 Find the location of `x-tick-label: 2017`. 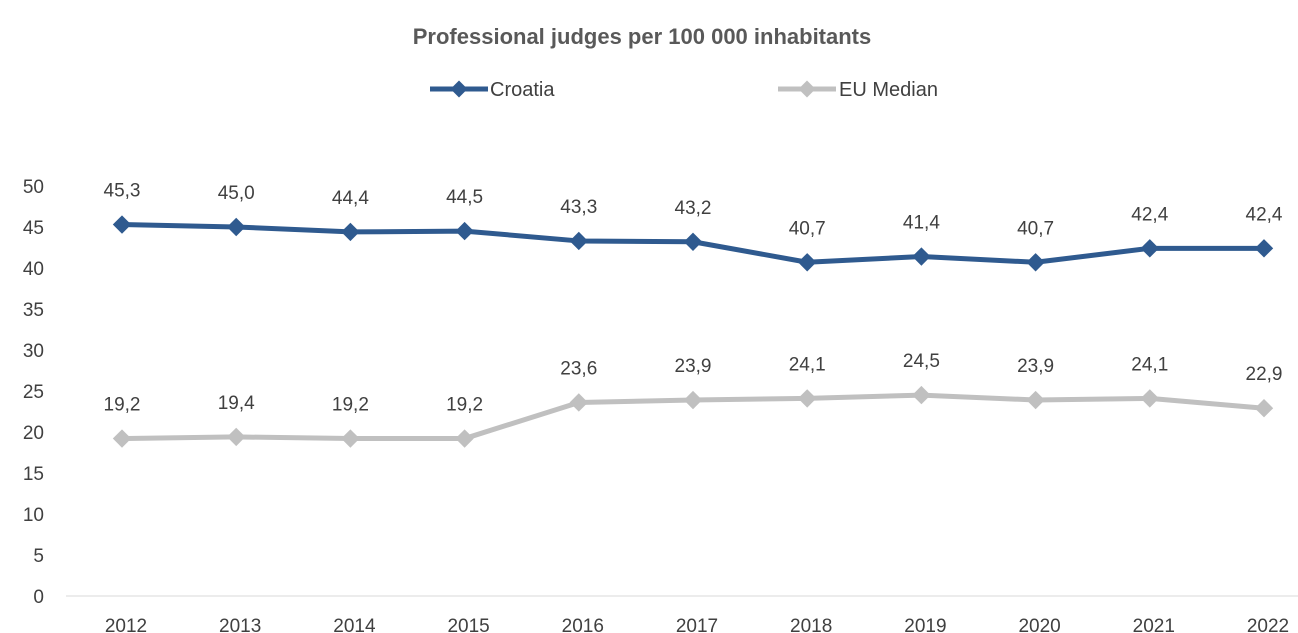

x-tick-label: 2017 is located at coordinates (697, 624).